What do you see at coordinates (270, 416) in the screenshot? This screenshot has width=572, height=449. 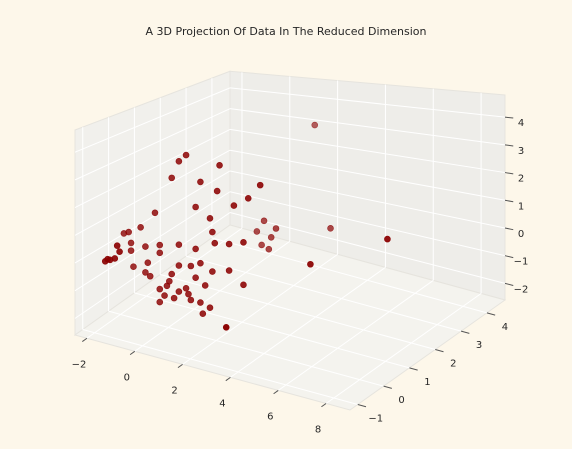 I see `tick-label: 6` at bounding box center [270, 416].